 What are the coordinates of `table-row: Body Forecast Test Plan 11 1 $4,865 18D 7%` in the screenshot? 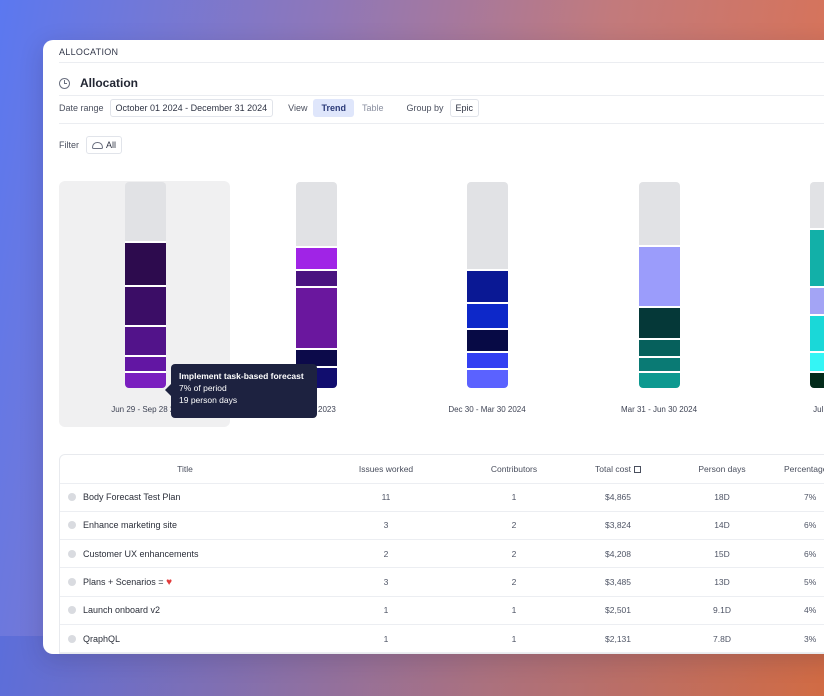 It's located at (442, 497).